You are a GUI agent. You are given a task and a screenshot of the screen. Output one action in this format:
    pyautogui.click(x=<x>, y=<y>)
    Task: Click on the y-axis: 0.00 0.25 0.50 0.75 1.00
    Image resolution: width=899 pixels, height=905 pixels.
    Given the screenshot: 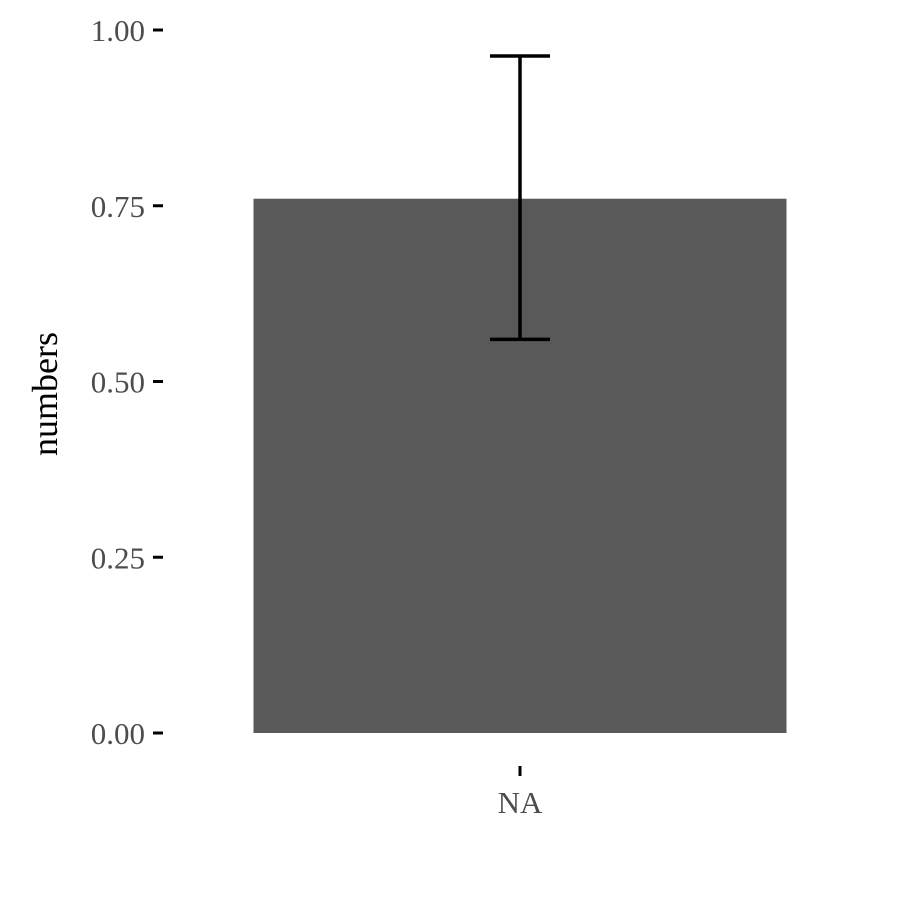 What is the action you would take?
    pyautogui.click(x=127, y=382)
    